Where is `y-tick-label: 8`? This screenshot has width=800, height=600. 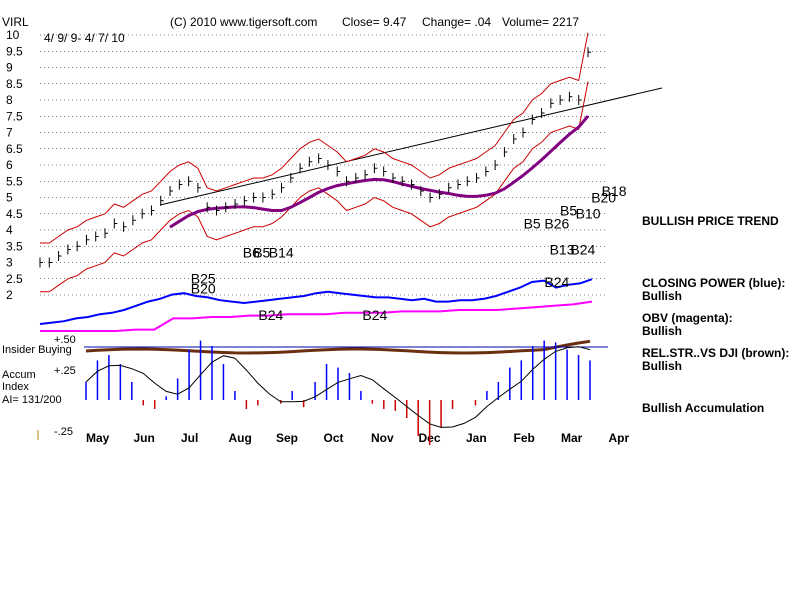
y-tick-label: 8 is located at coordinates (9, 100).